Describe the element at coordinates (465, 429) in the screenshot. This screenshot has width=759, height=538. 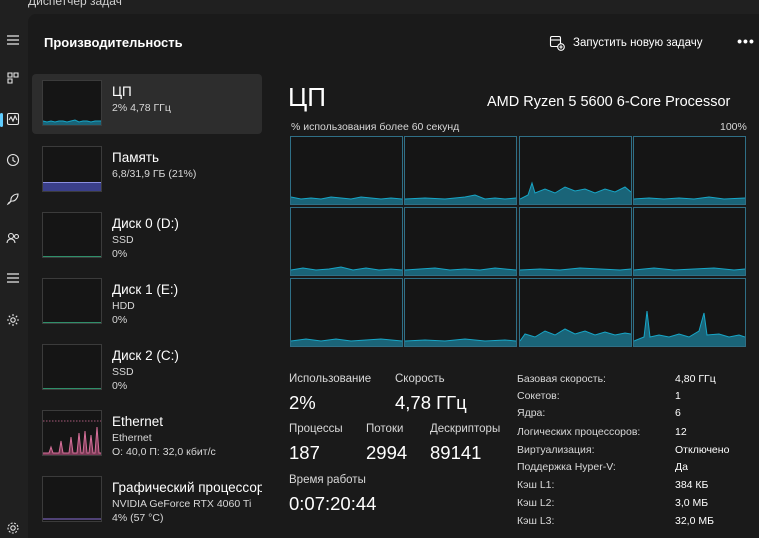
I see `handles-label: Дескрипторы` at that location.